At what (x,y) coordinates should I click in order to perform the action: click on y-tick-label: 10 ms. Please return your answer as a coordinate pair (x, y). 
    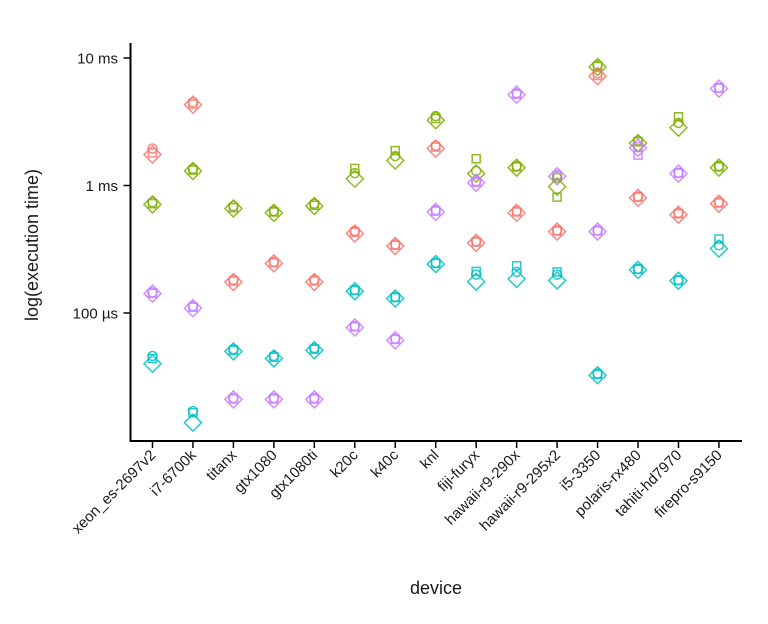
    Looking at the image, I should click on (97, 59).